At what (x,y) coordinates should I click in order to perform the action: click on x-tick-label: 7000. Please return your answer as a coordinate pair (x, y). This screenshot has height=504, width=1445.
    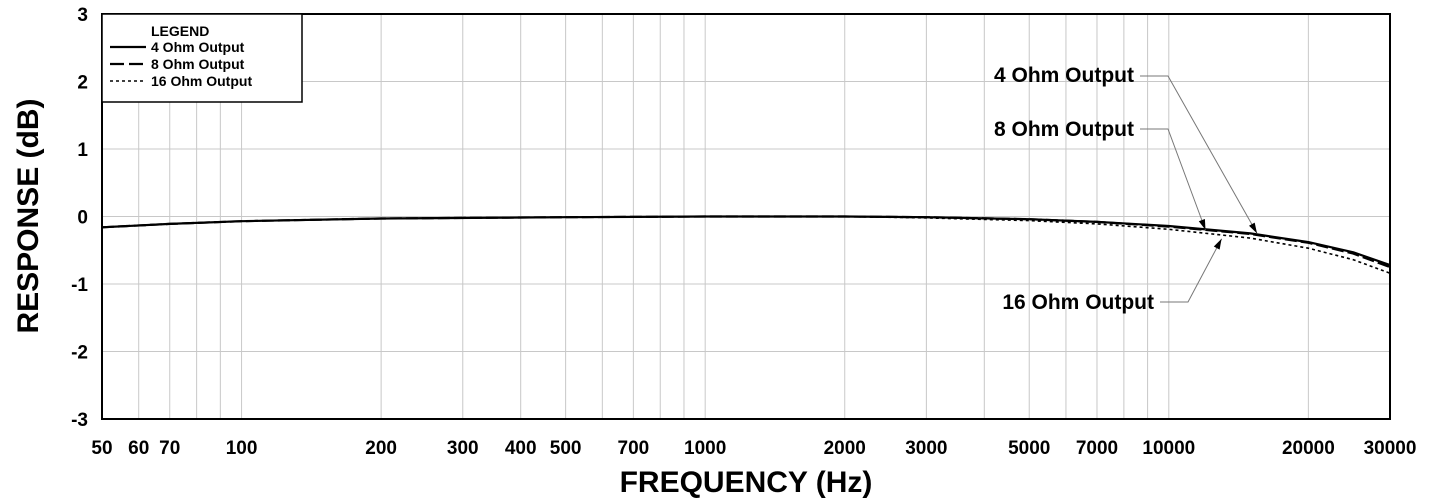
    Looking at the image, I should click on (1097, 448).